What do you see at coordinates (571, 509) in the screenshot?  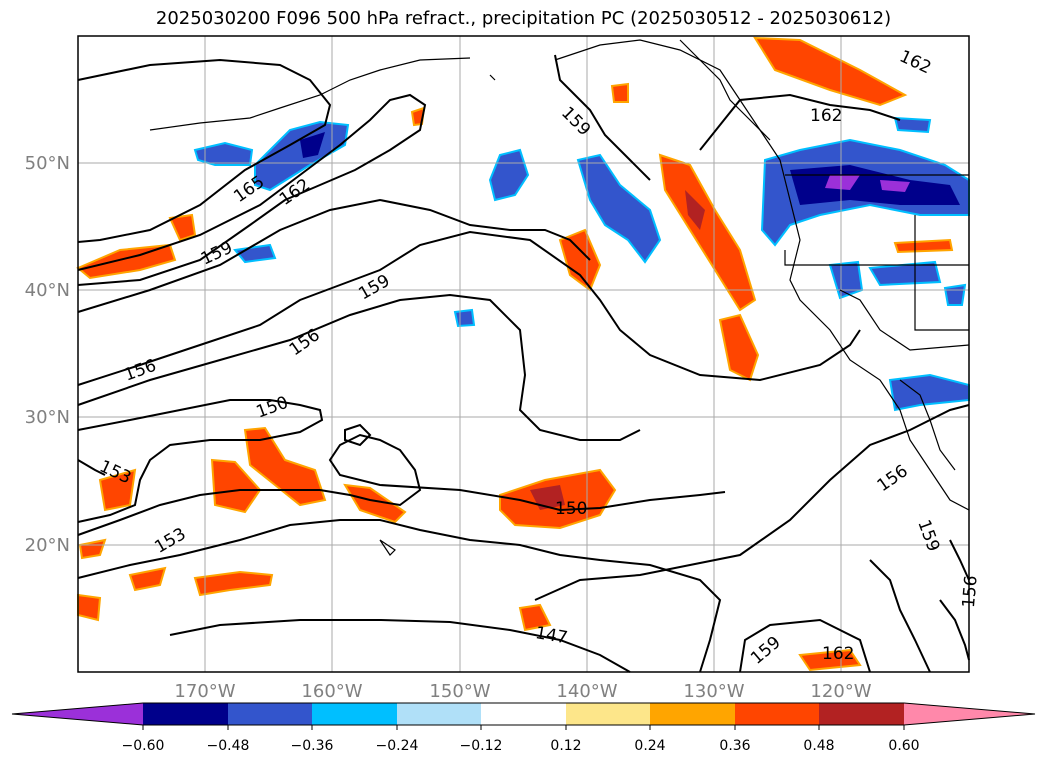 I see `contour-label: 150` at bounding box center [571, 509].